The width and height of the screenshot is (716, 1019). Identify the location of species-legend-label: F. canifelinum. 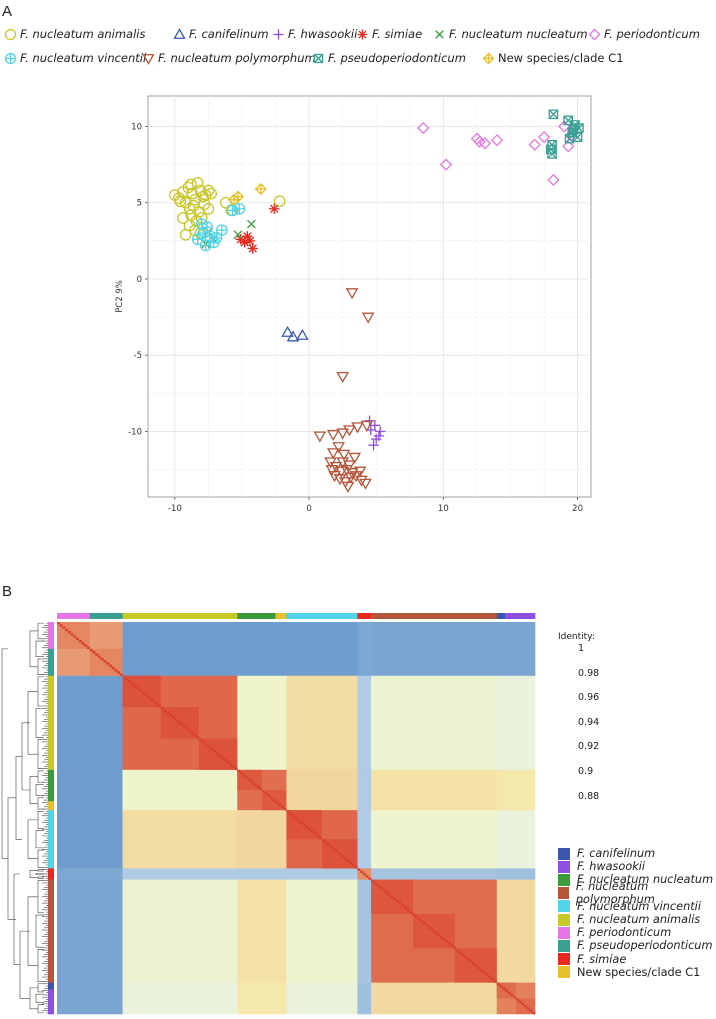
(616, 854).